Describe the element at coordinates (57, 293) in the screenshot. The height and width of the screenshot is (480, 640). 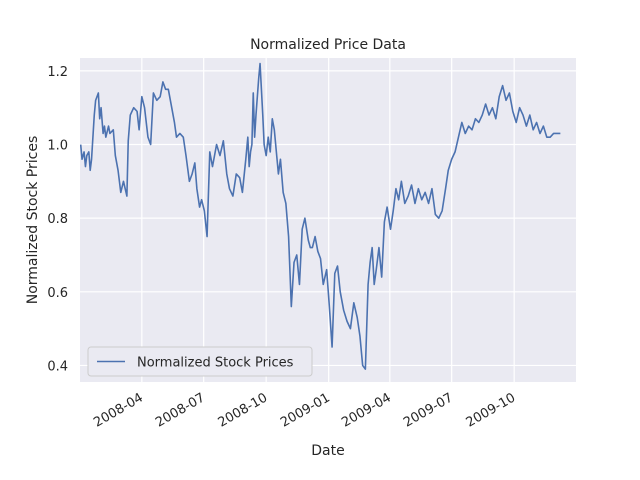
I see `y-tick-label: 0.6` at that location.